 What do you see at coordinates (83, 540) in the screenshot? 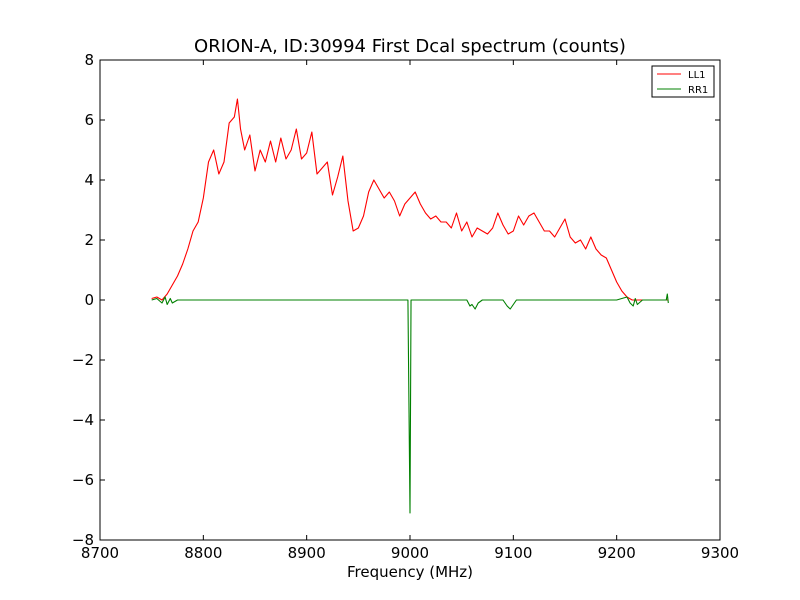
I see `y-tick-label: −8` at bounding box center [83, 540].